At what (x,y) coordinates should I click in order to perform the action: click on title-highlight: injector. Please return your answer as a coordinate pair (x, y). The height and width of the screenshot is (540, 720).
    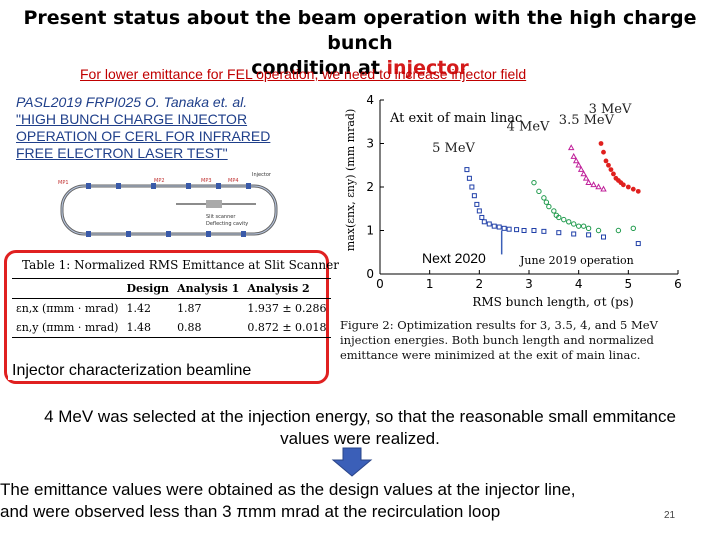
    Looking at the image, I should click on (427, 68).